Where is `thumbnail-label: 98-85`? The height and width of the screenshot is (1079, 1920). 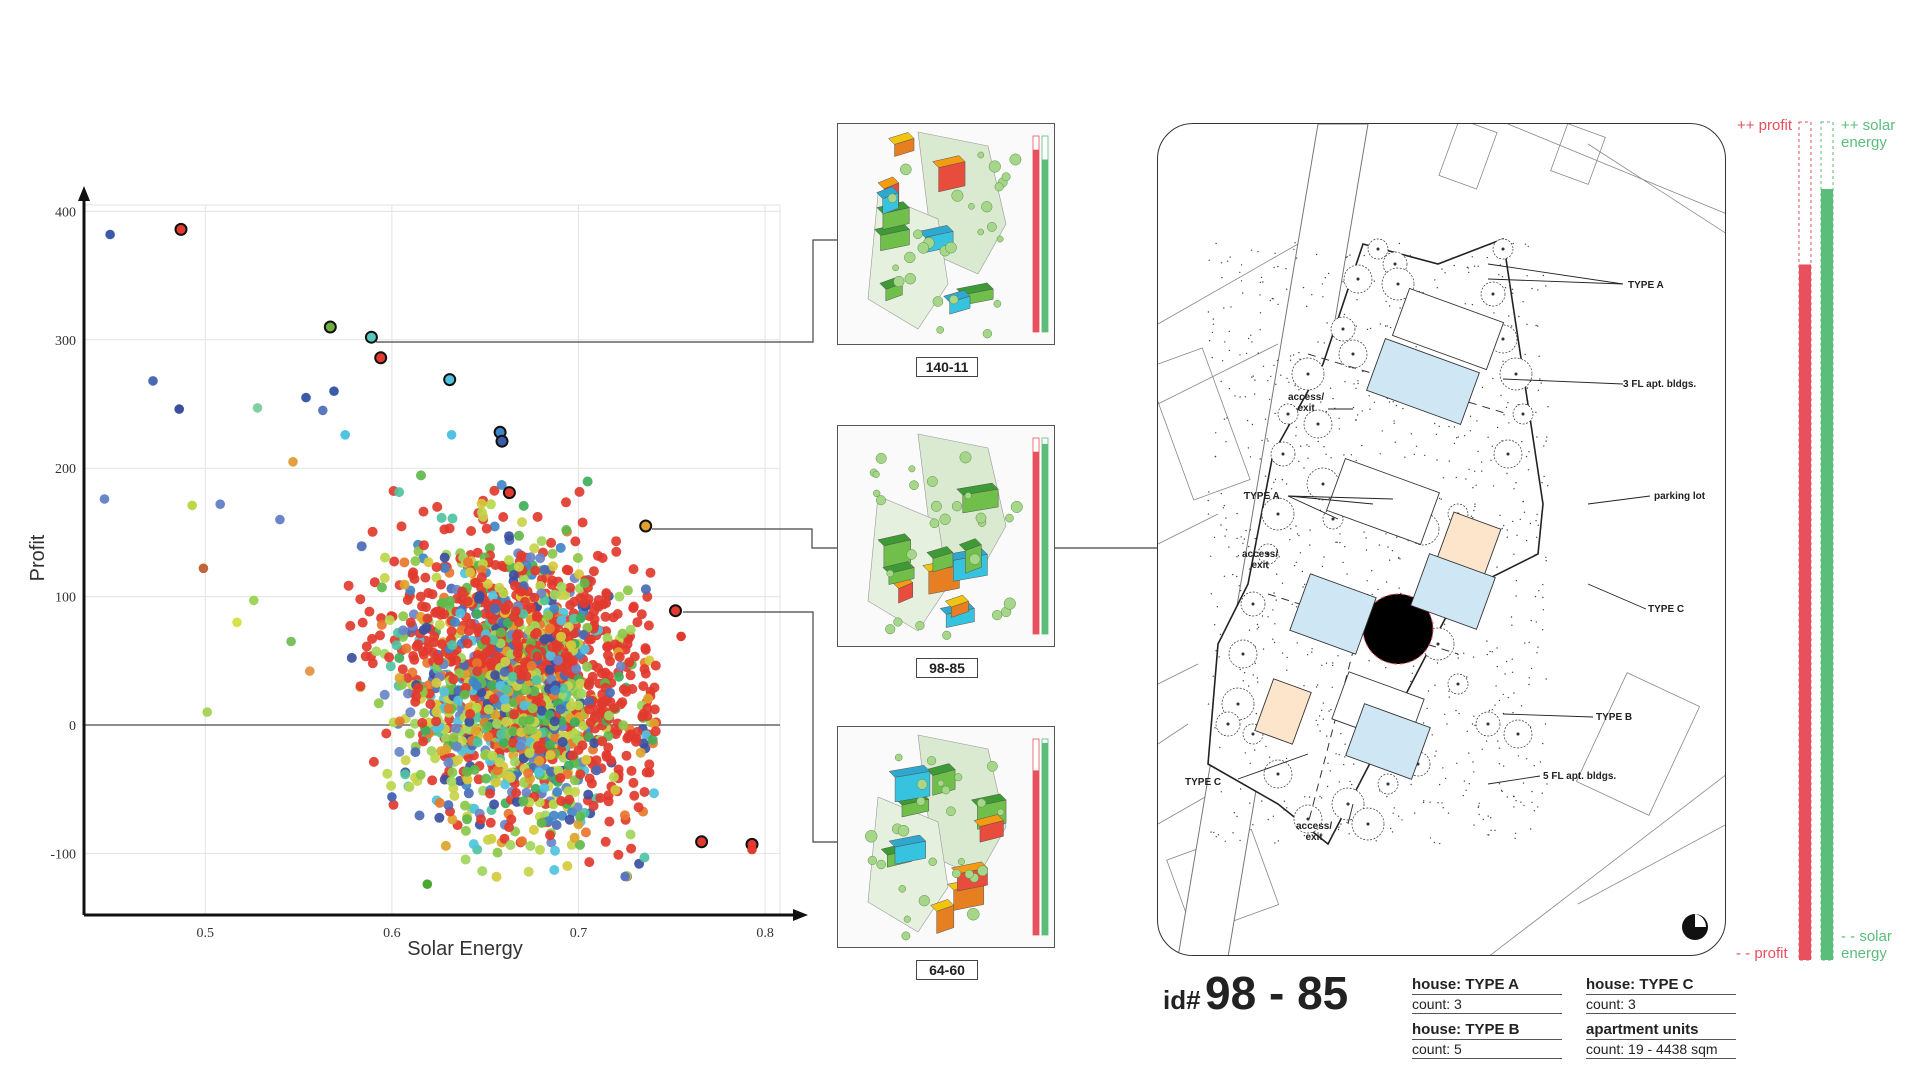
thumbnail-label: 98-85 is located at coordinates (947, 668).